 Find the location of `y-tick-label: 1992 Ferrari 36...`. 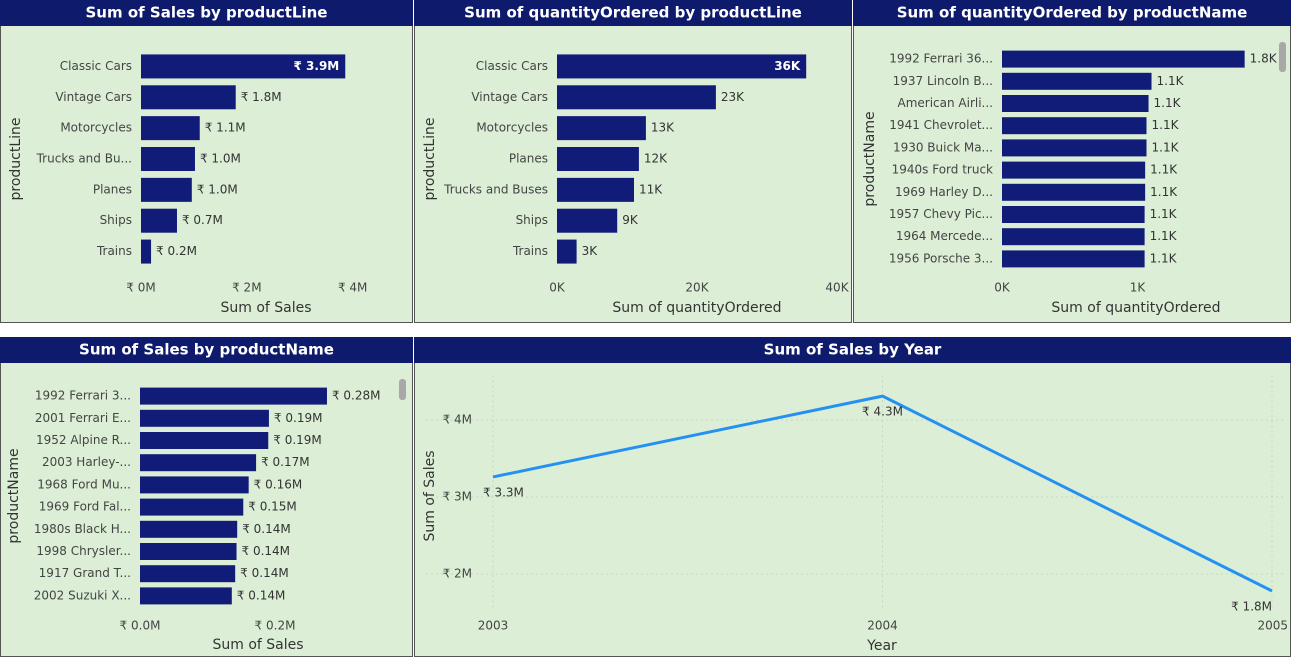

y-tick-label: 1992 Ferrari 36... is located at coordinates (941, 59).